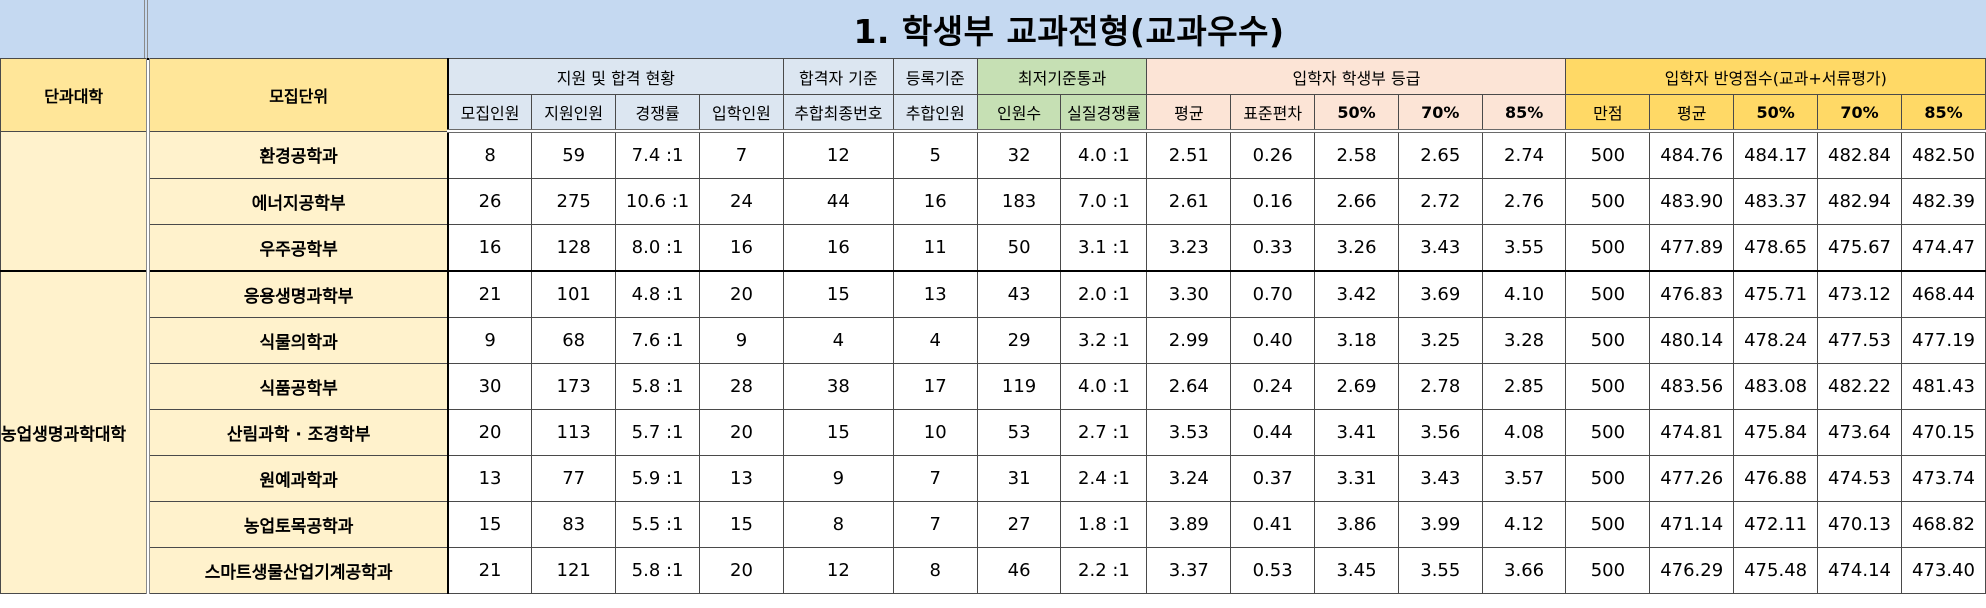  Describe the element at coordinates (1019, 294) in the screenshot. I see `data-cell: 43` at that location.